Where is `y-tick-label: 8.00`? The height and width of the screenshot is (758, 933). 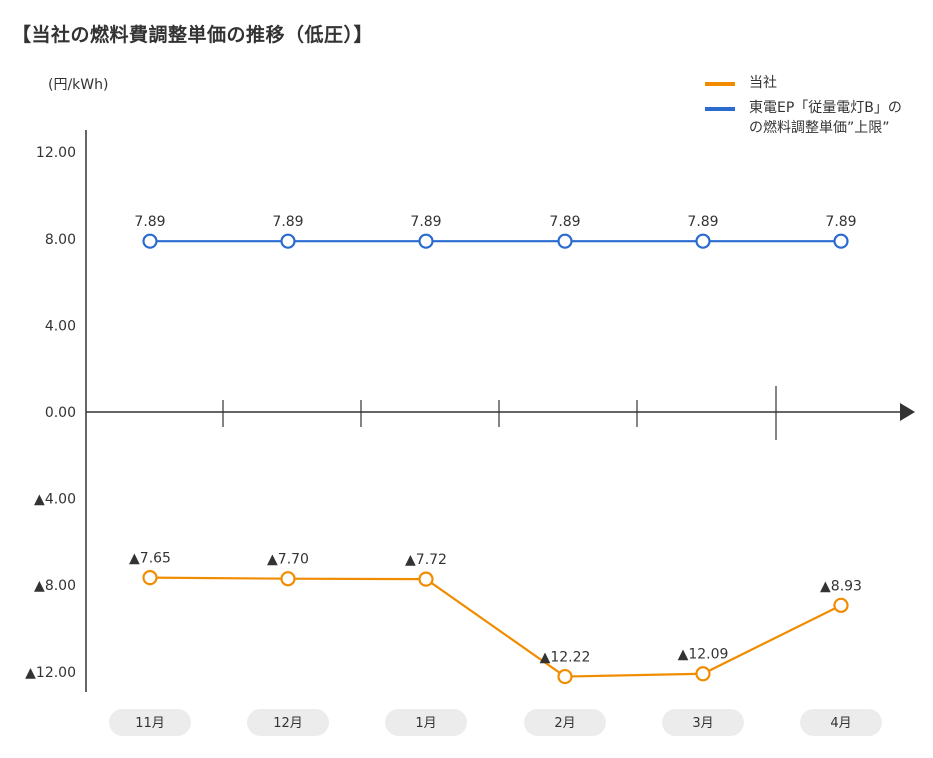
y-tick-label: 8.00 is located at coordinates (60, 240).